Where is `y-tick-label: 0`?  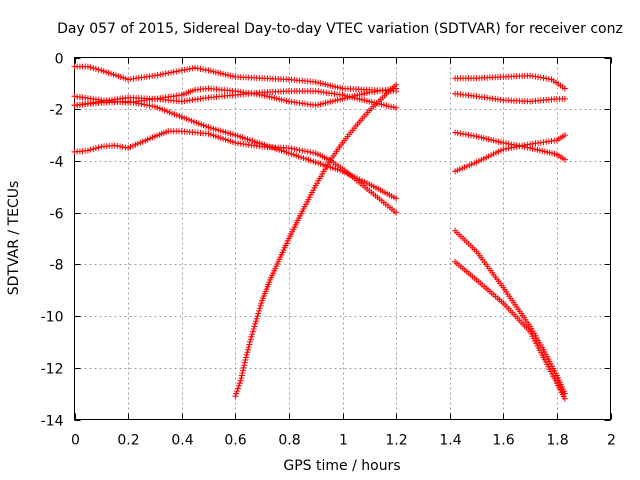
y-tick-label: 0 is located at coordinates (59, 60).